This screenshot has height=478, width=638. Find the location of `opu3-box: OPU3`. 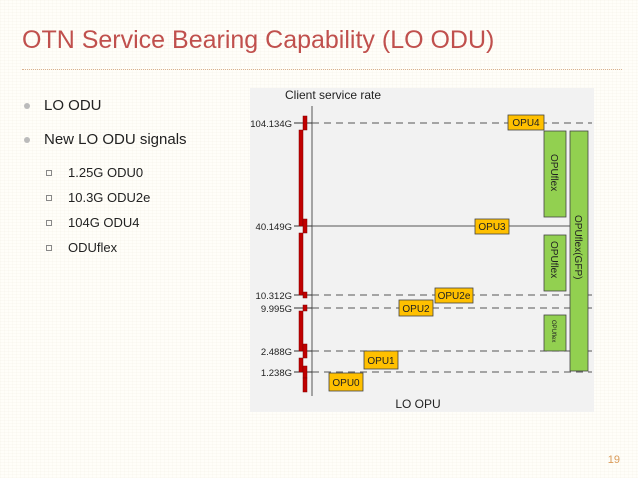

opu3-box: OPU3 is located at coordinates (492, 226).